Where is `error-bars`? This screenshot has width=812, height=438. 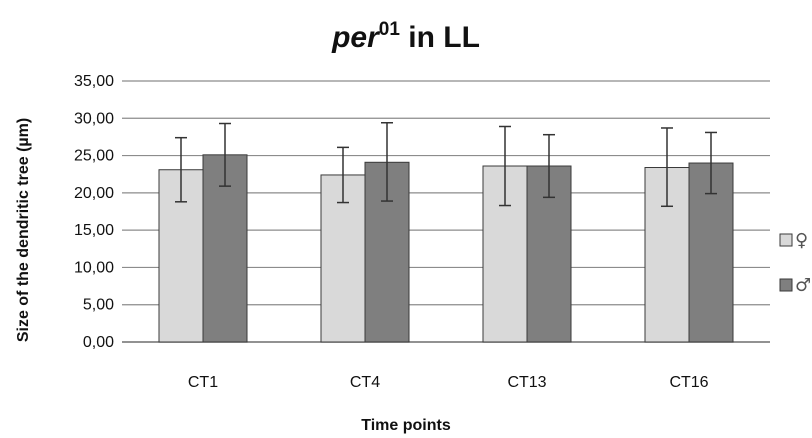 error-bars is located at coordinates (446, 165).